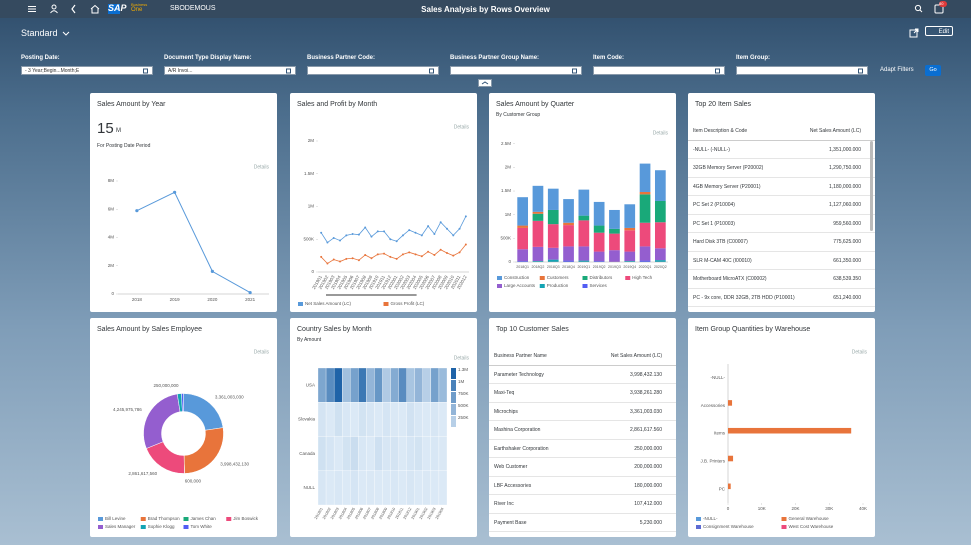 The height and width of the screenshot is (545, 971). Describe the element at coordinates (73, 9) in the screenshot. I see `back-icon` at that location.